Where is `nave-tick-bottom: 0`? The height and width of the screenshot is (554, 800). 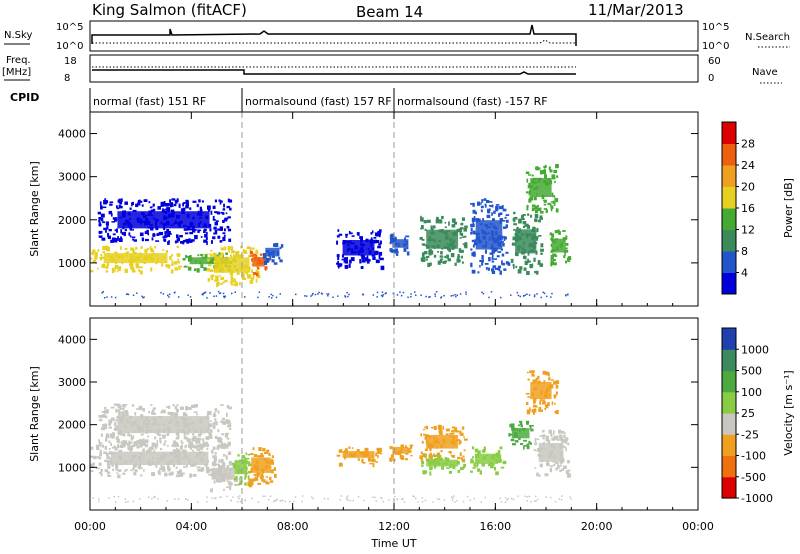
nave-tick-bottom: 0 is located at coordinates (711, 78).